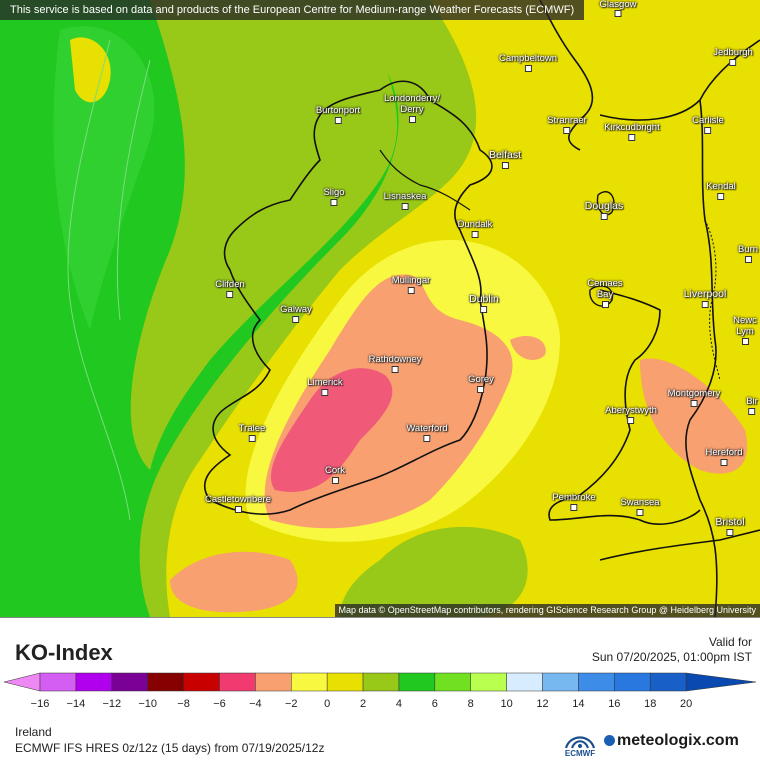 The width and height of the screenshot is (760, 761). Describe the element at coordinates (76, 704) in the screenshot. I see `scale-tick-label: −14` at that location.